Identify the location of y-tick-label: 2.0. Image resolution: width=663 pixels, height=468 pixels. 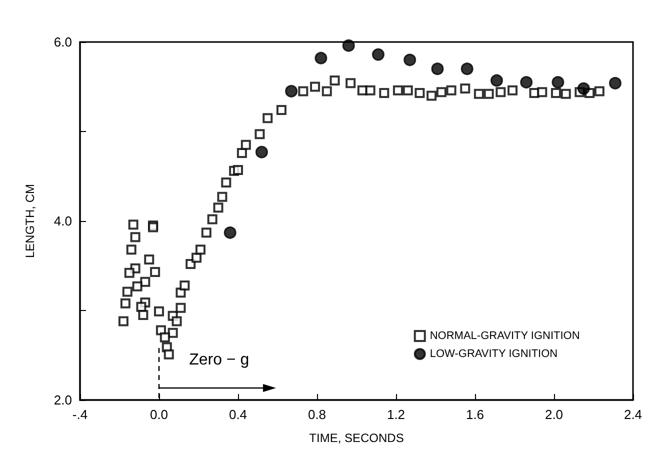
(63, 400).